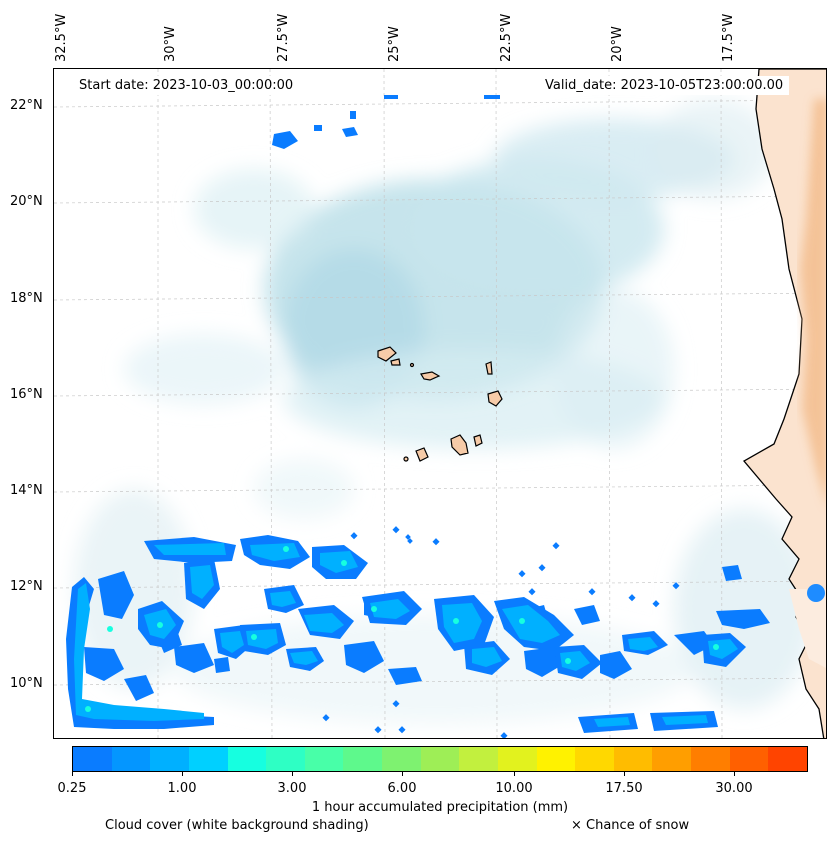  Describe the element at coordinates (402, 788) in the screenshot. I see `colorbar-tick-3: 6.00` at that location.